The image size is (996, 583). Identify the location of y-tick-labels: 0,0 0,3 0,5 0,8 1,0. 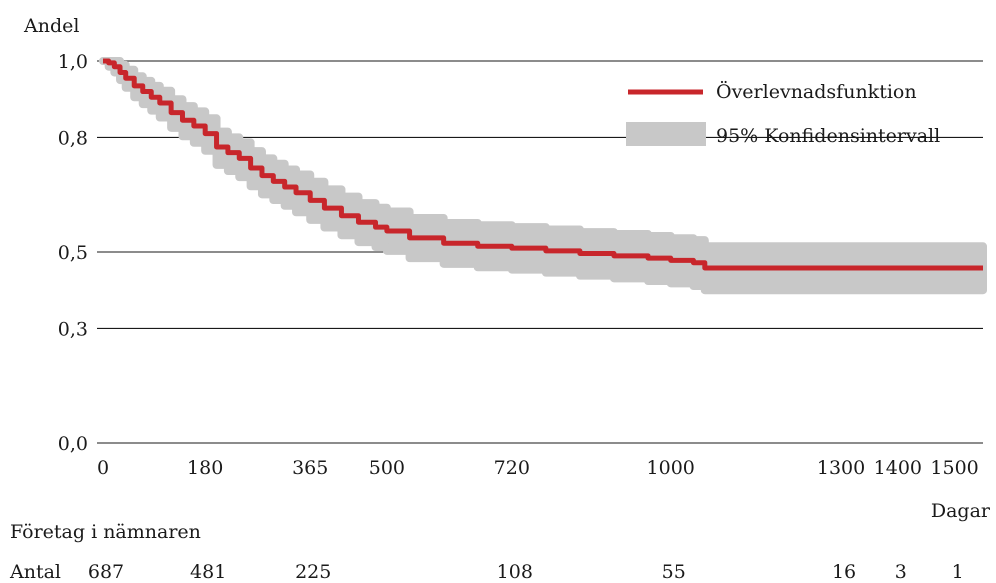
(73, 253).